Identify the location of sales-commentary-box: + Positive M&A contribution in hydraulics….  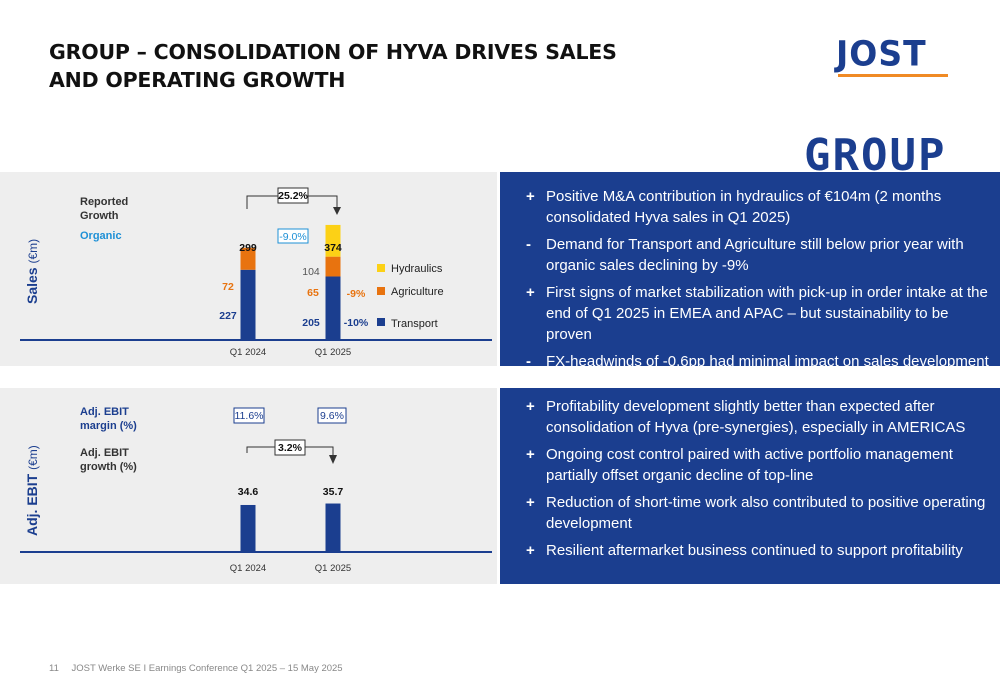
(750, 271).